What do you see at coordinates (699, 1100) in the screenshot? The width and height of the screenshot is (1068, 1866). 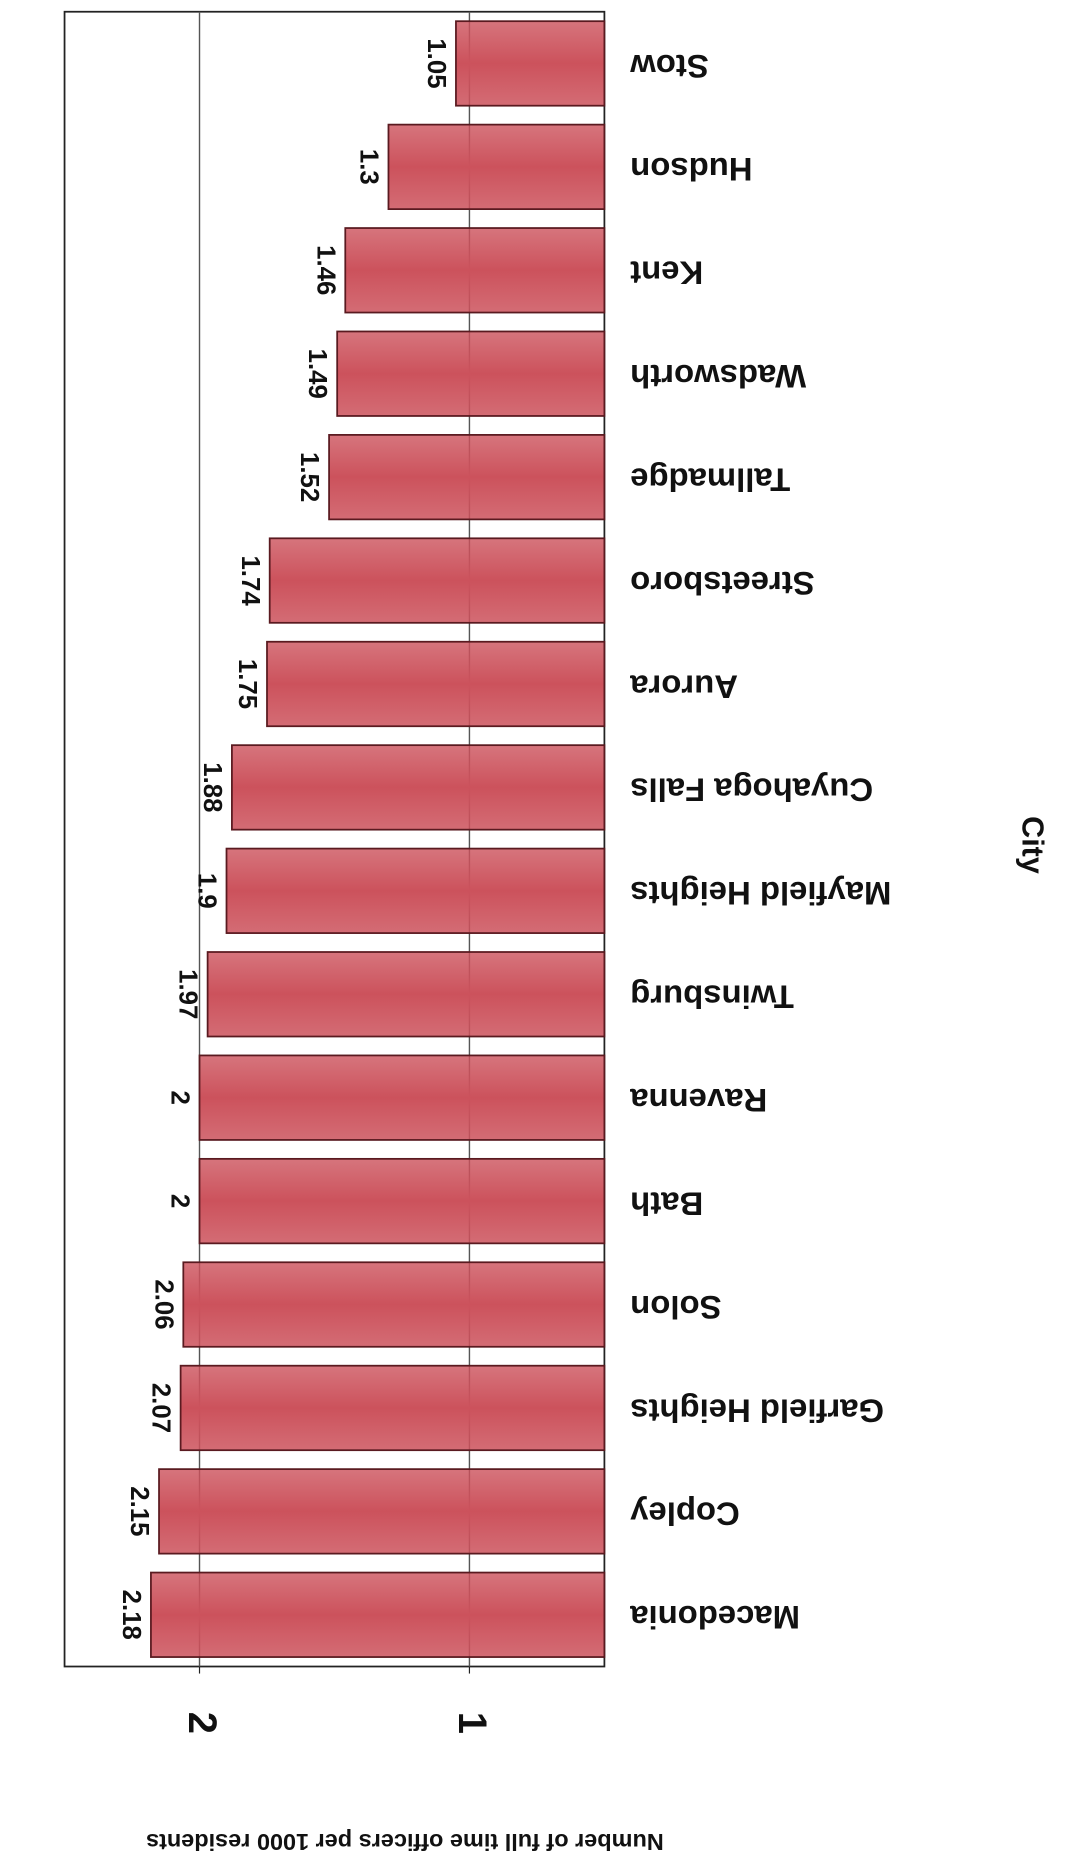 I see `category-label: Ravenna` at bounding box center [699, 1100].